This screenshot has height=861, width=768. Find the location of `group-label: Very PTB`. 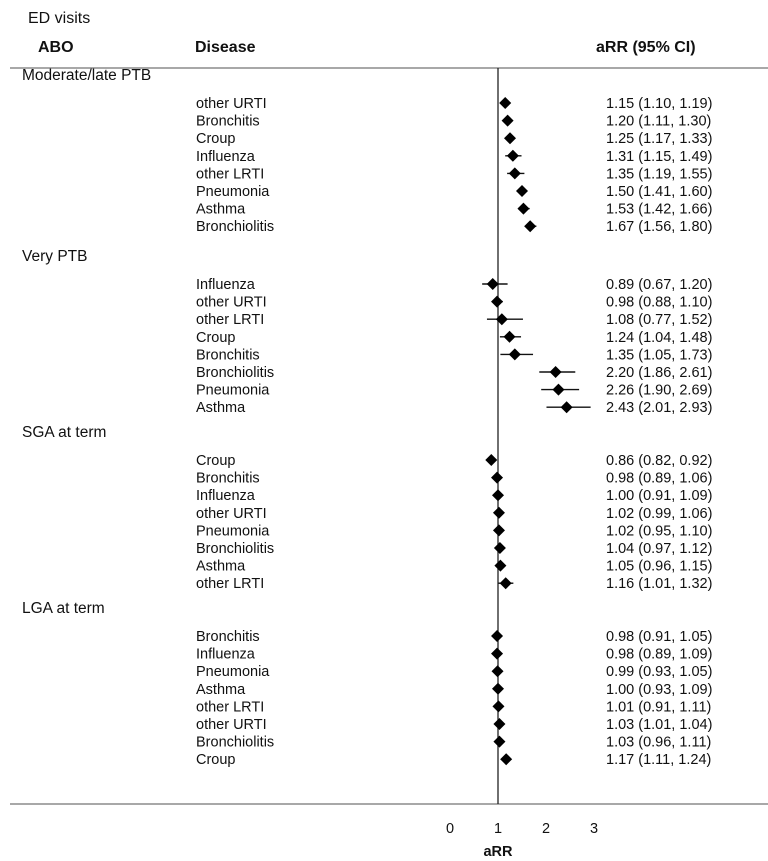

group-label: Very PTB is located at coordinates (54, 256).